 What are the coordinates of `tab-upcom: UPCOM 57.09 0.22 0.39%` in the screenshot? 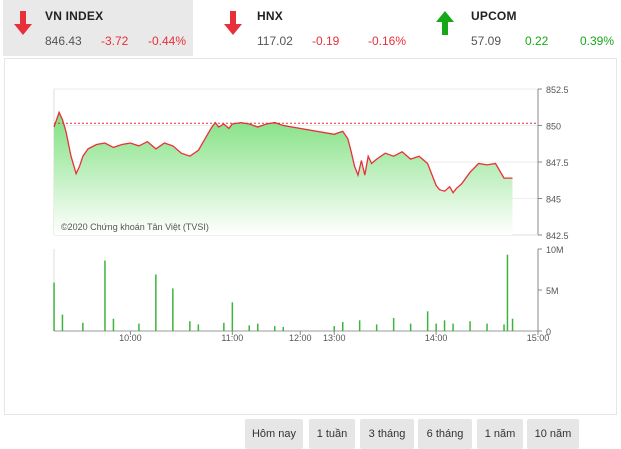 It's located at (523, 28).